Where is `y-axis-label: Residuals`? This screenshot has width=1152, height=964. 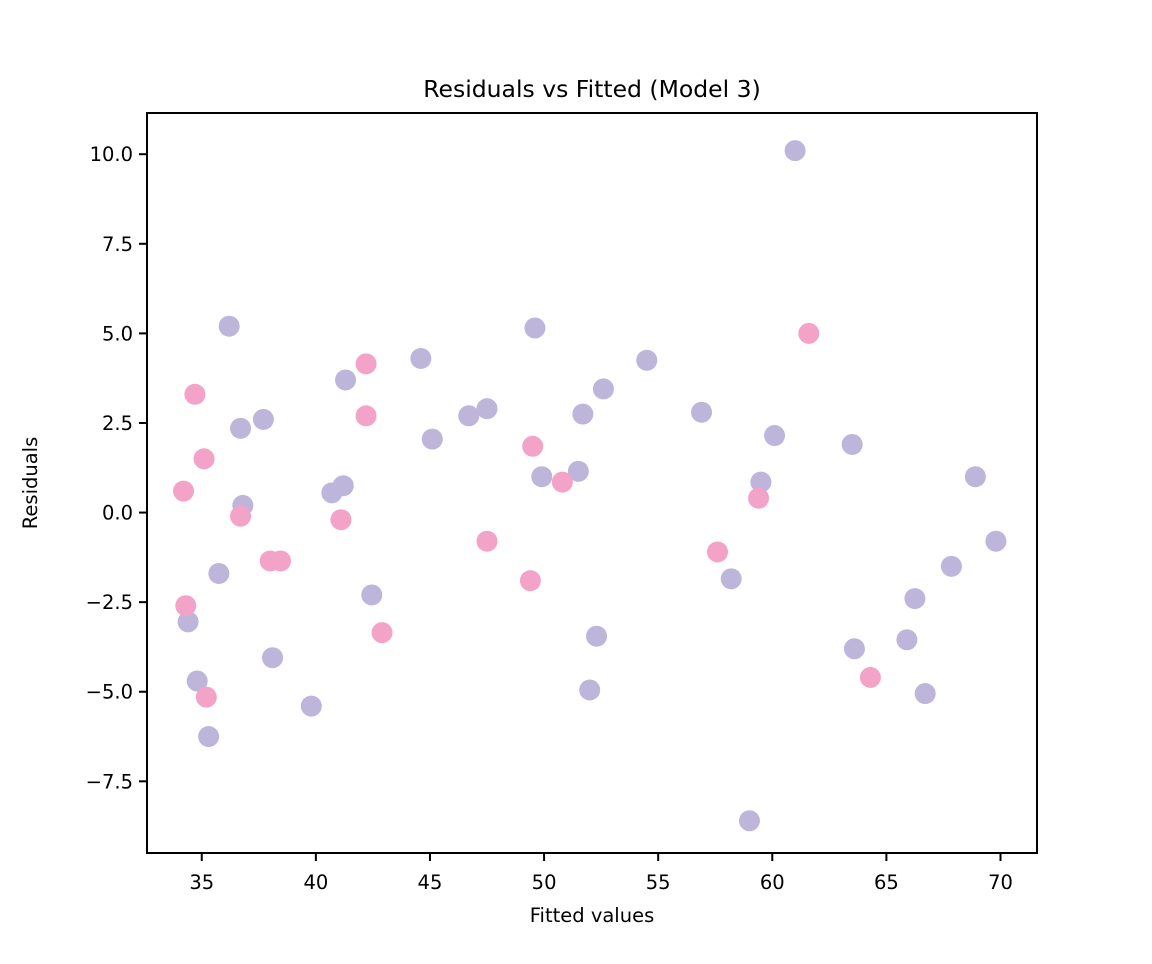 y-axis-label: Residuals is located at coordinates (30, 483).